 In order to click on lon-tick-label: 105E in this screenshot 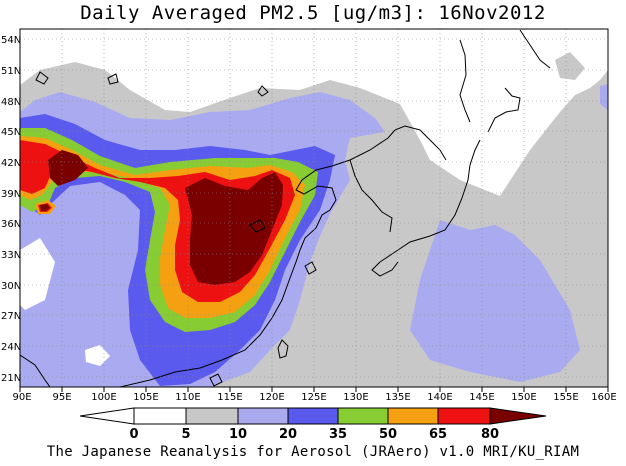, I will do `click(145, 397)`.